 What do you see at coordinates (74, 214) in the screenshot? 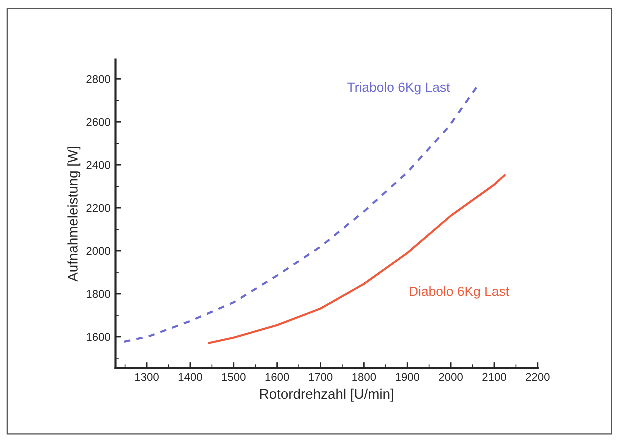
I see `y-axis-title: Aufnahmeleistung [W]` at bounding box center [74, 214].